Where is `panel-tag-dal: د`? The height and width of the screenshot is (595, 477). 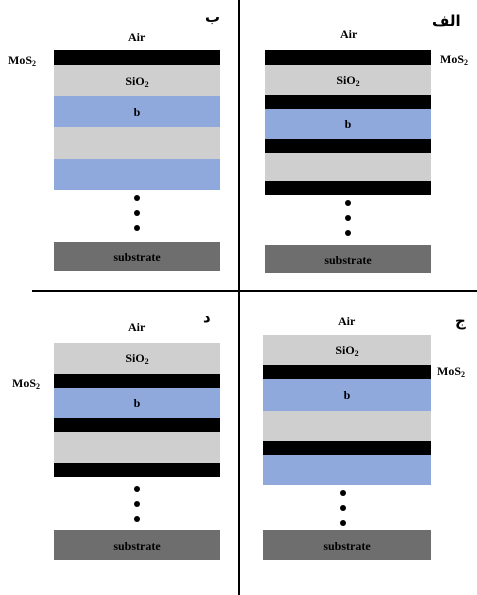 panel-tag-dal: د is located at coordinates (207, 317).